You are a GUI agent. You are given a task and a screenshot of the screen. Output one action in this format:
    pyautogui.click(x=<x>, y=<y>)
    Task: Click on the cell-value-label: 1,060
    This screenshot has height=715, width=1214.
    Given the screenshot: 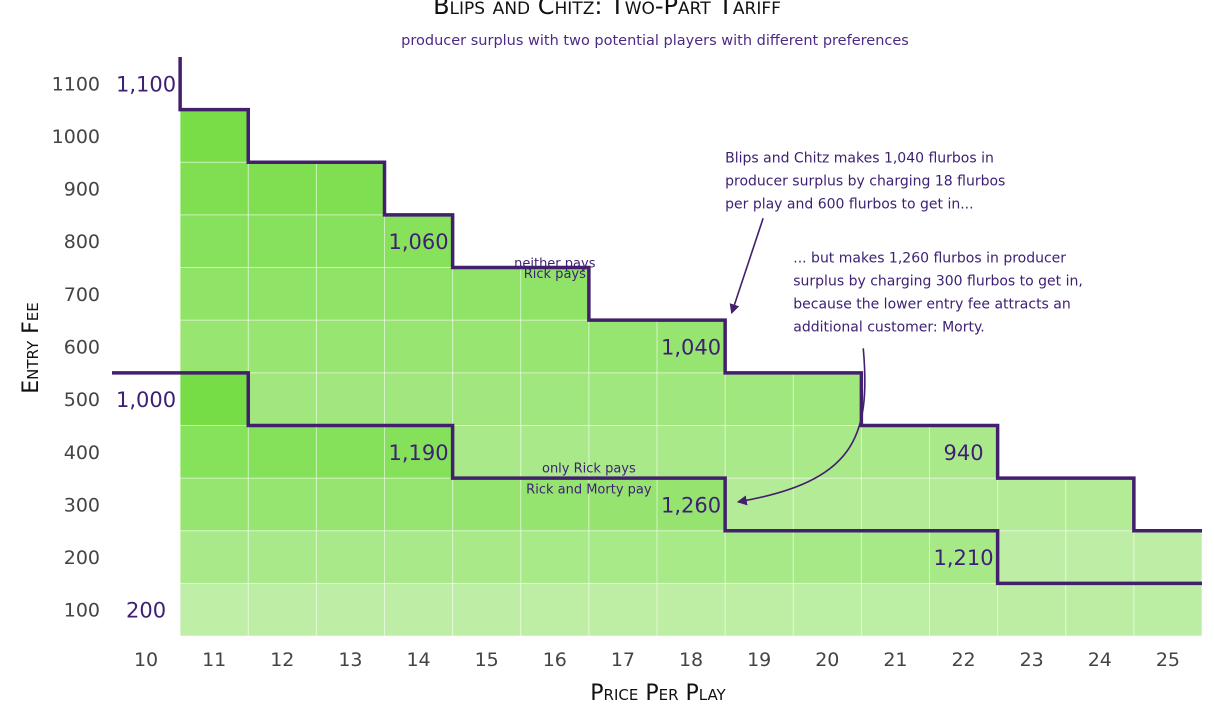 What is the action you would take?
    pyautogui.click(x=419, y=242)
    